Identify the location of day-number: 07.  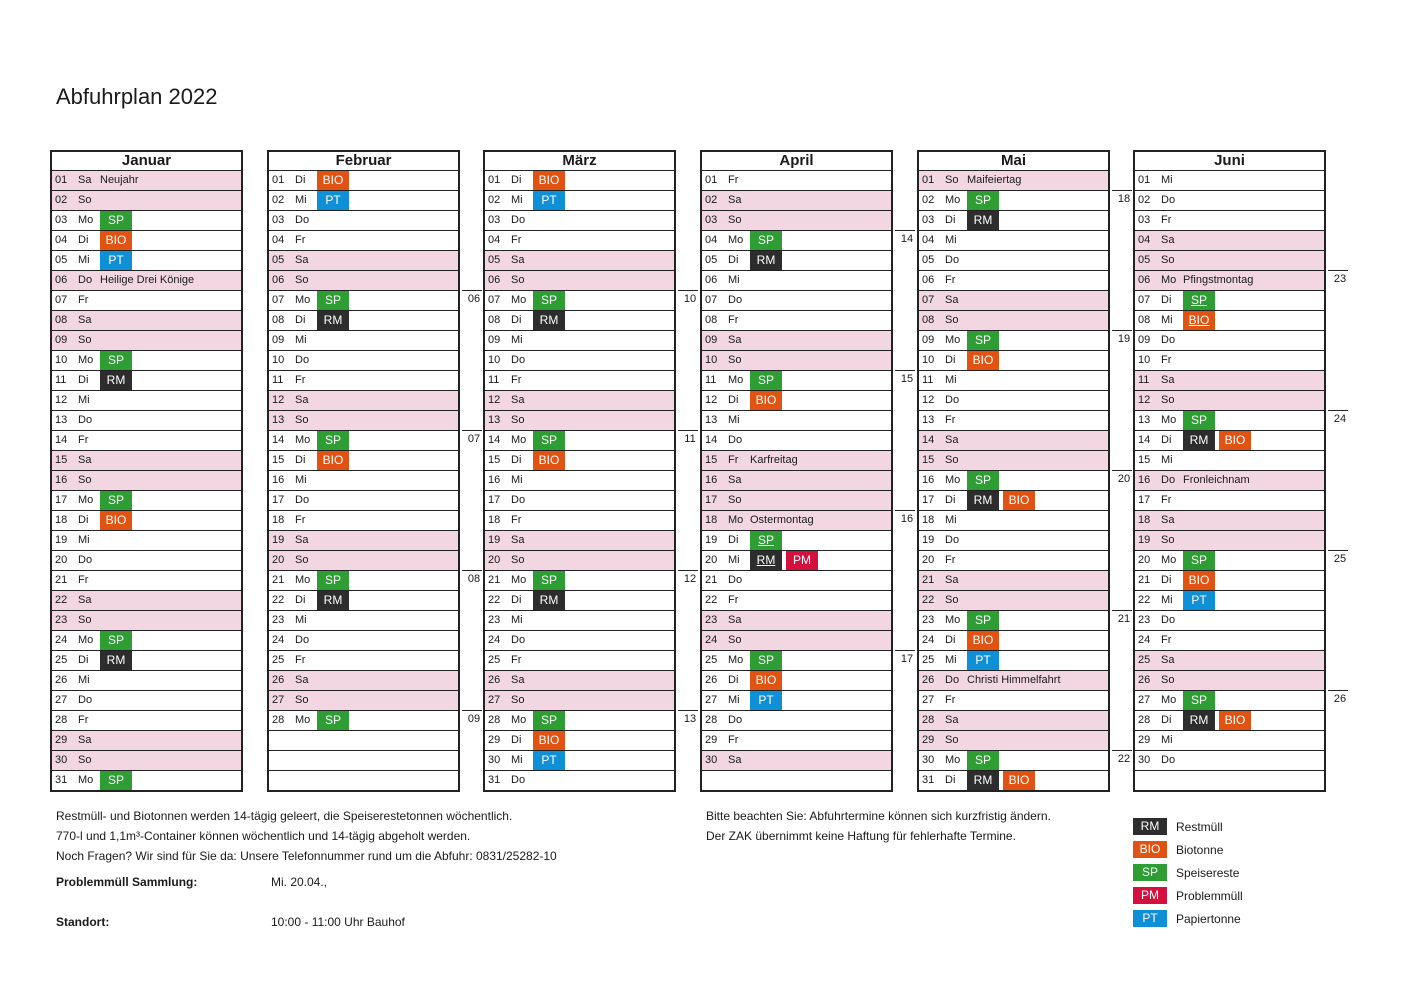
(711, 300).